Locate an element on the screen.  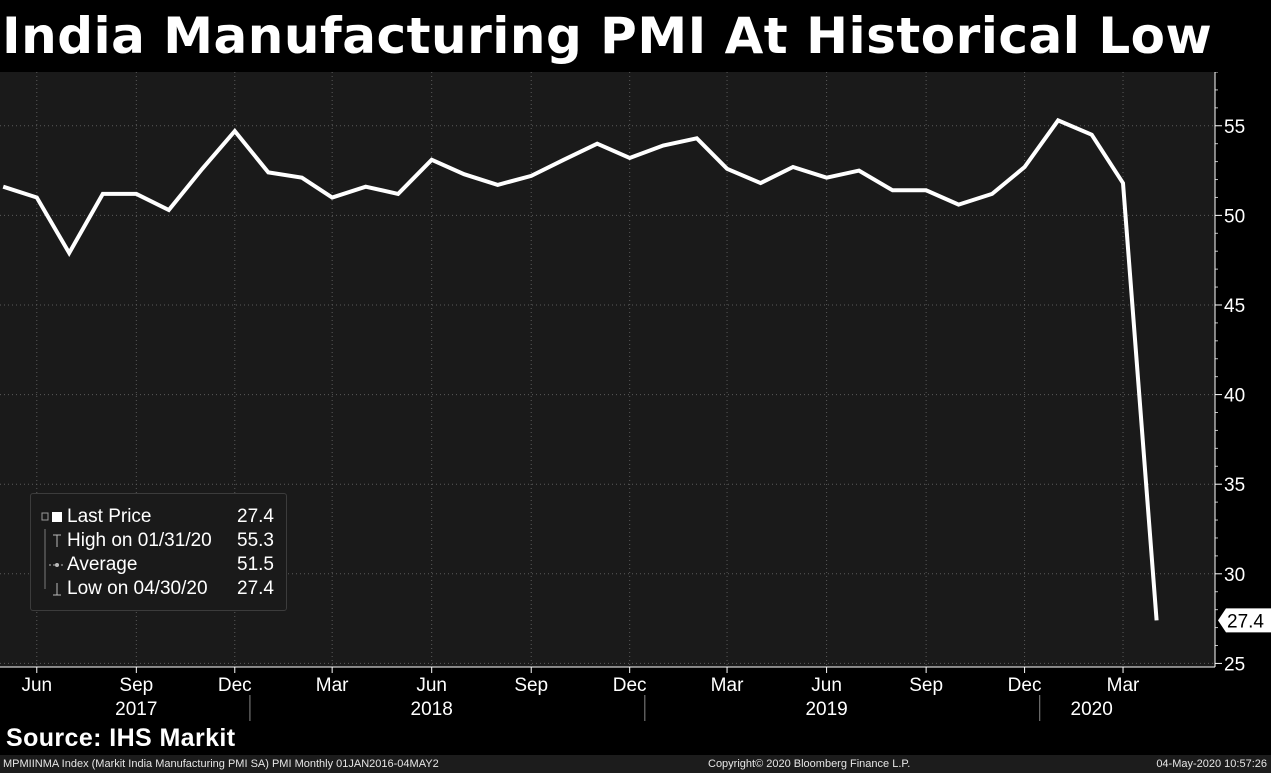
legend-high-marker-icon is located at coordinates (53, 541).